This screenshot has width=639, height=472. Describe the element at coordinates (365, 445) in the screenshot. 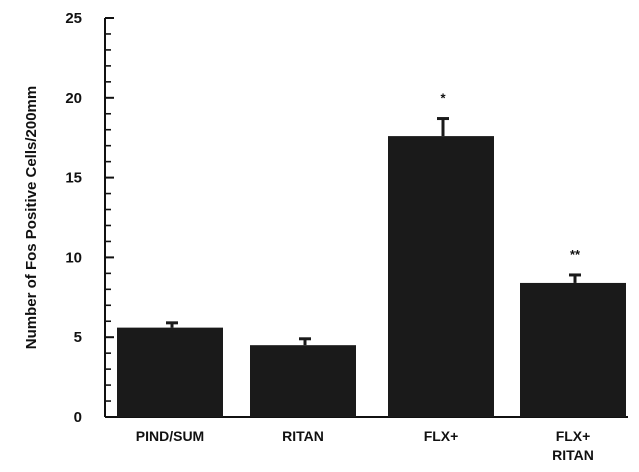

I see `category-labels: PIND/SUM RITAN FLX+ FLX+ RITAN` at that location.